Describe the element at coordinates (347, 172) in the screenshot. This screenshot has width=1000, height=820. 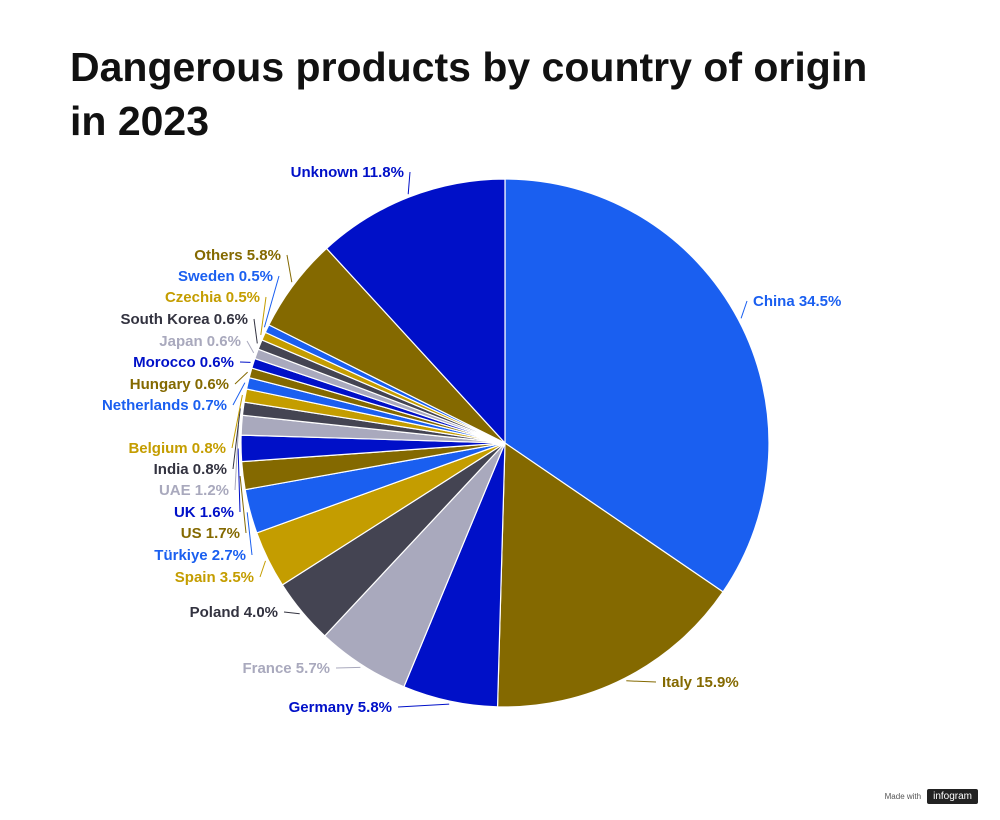
I see `slice-label: Unknown 11.8%` at that location.